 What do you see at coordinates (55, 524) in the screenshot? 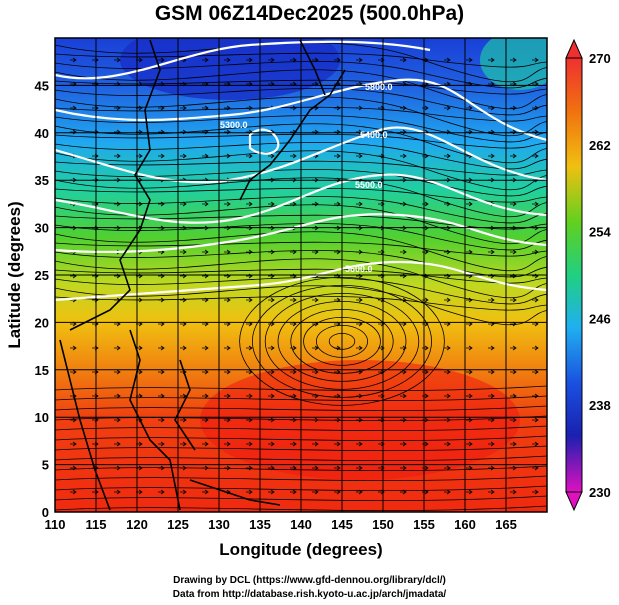
I see `x-tick-110: 110` at bounding box center [55, 524].